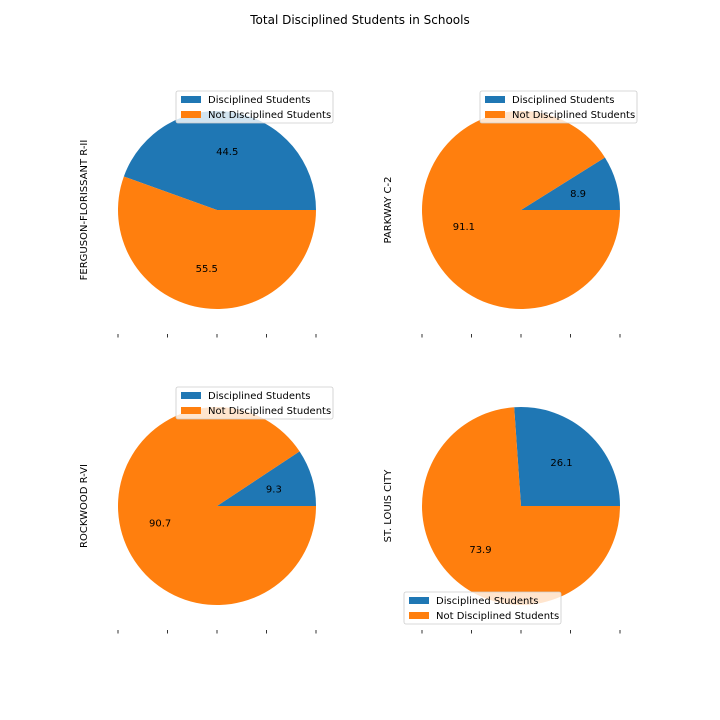 The width and height of the screenshot is (720, 720). I want to click on pie-ylabel: ROCKWOOD R-VI, so click(84, 506).